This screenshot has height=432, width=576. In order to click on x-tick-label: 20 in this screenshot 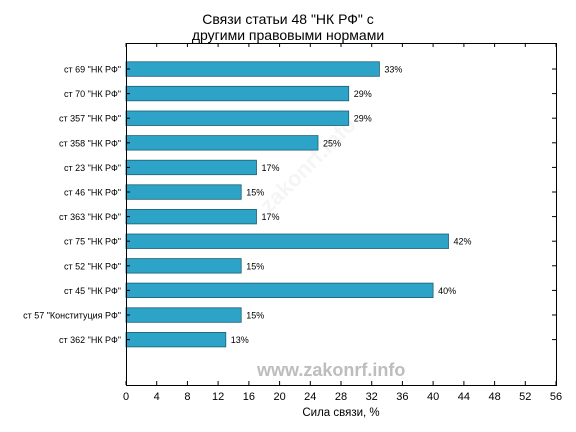, I will do `click(279, 397)`.